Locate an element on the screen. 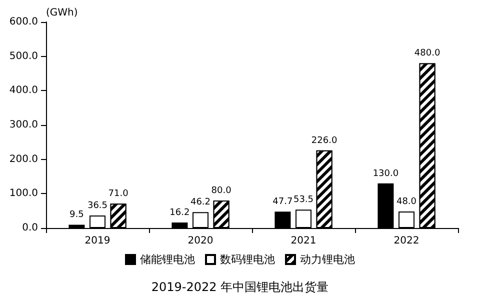 Image resolution: width=480 pixels, height=300 pixels. data-label: 46.2 is located at coordinates (200, 203).